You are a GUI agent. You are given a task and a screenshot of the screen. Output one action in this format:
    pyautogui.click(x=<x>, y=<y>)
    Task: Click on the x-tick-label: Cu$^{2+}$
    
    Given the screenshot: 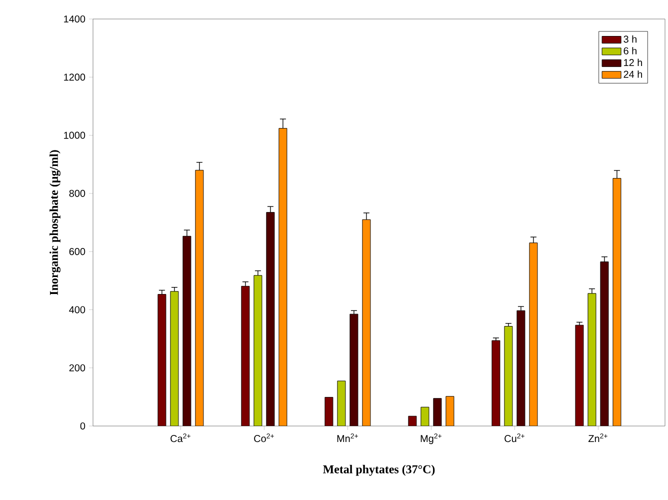 What is the action you would take?
    pyautogui.click(x=514, y=438)
    